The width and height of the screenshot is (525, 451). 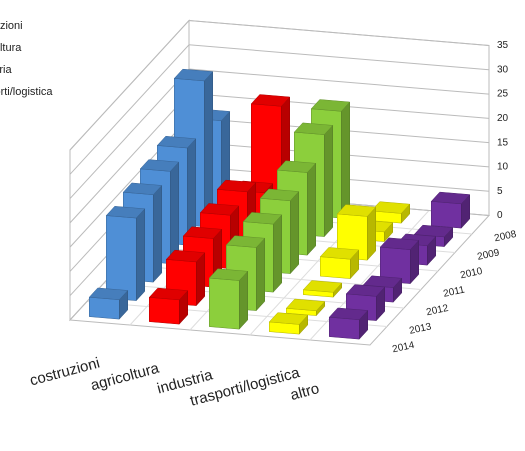 What do you see at coordinates (488, 254) in the screenshot?
I see `depth-label: 2009` at bounding box center [488, 254].